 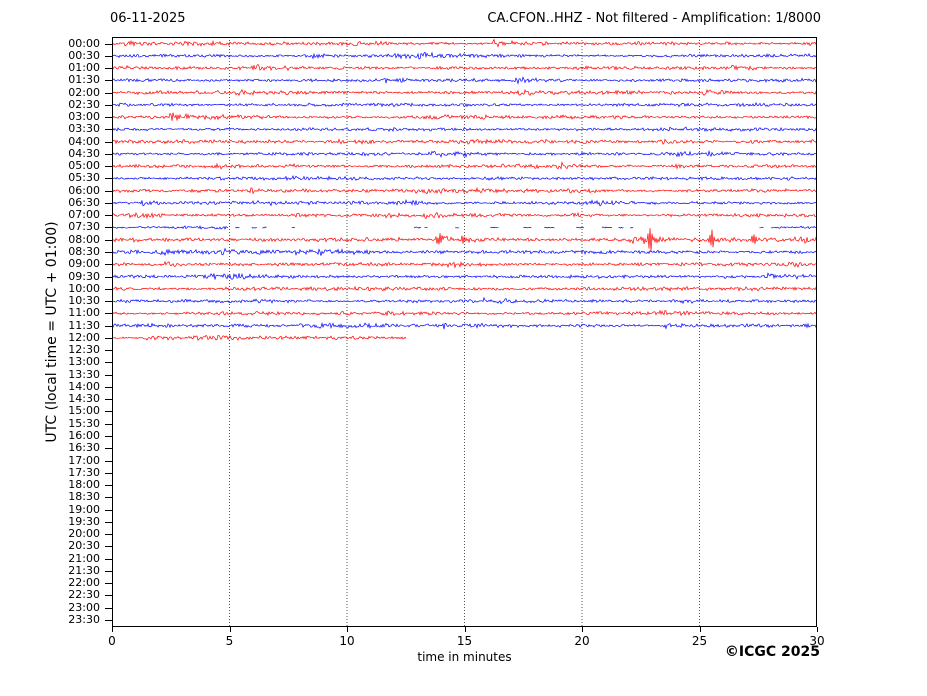 What do you see at coordinates (84, 374) in the screenshot?
I see `y-tick-label: 13:30` at bounding box center [84, 374].